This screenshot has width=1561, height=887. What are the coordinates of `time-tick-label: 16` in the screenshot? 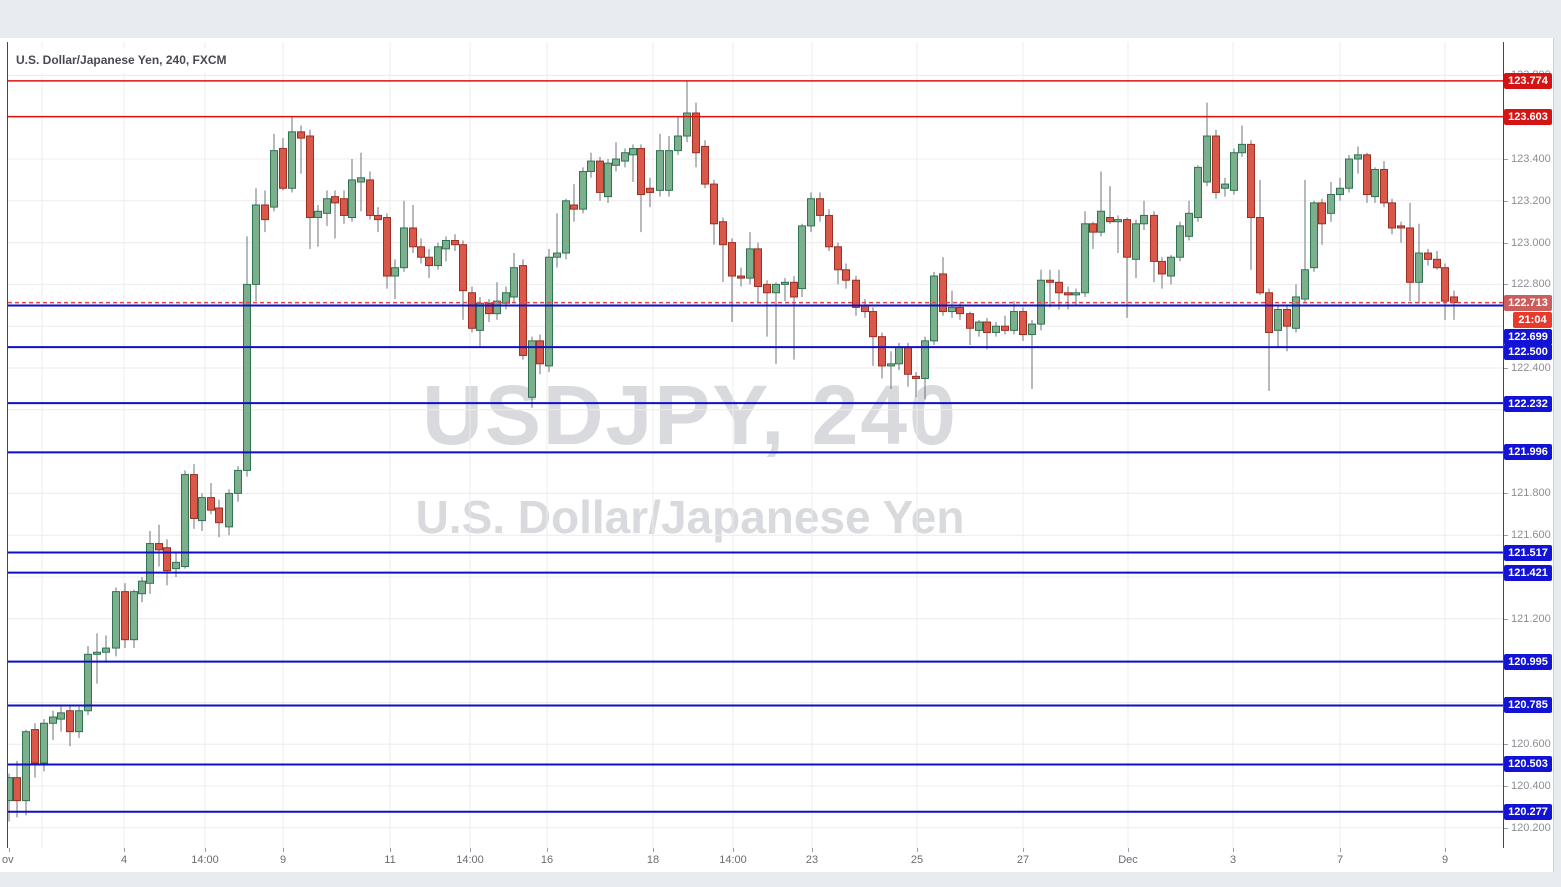 It's located at (547, 860).